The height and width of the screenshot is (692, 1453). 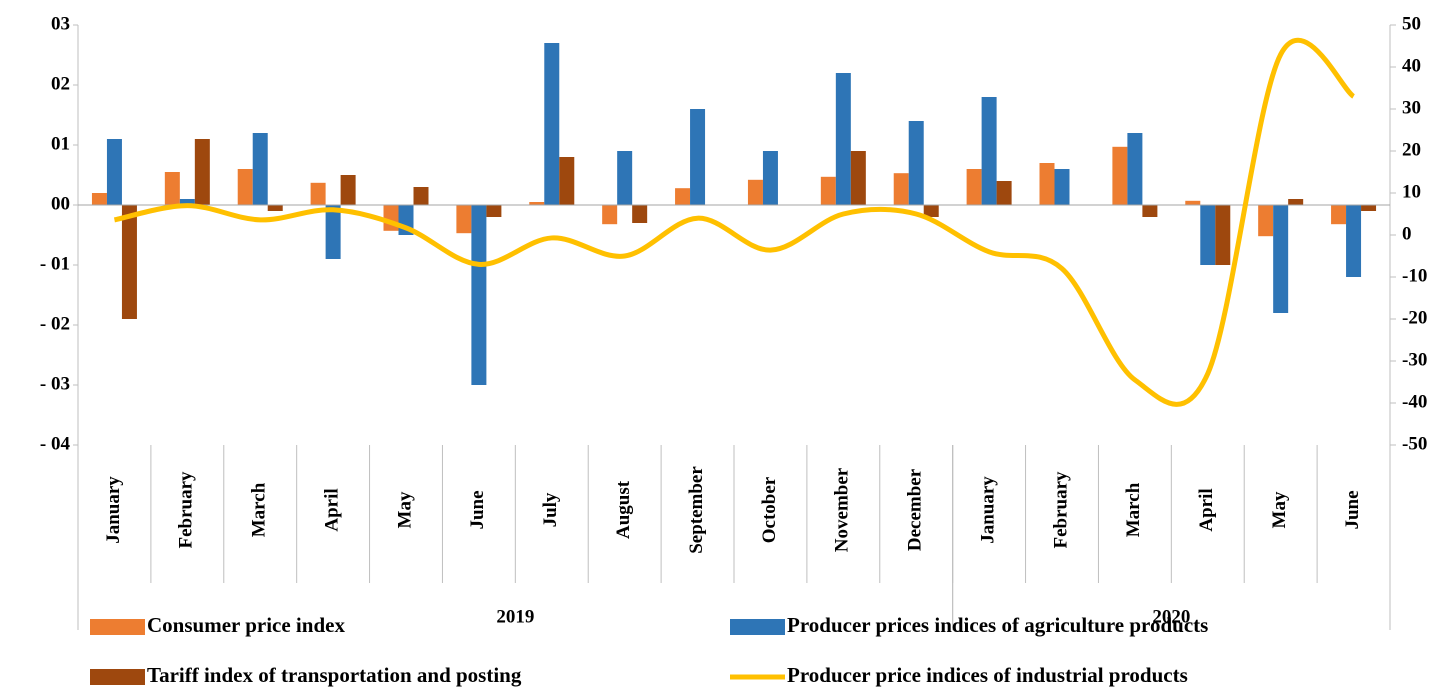 What do you see at coordinates (1411, 65) in the screenshot?
I see `y2-tick-label: 40` at bounding box center [1411, 65].